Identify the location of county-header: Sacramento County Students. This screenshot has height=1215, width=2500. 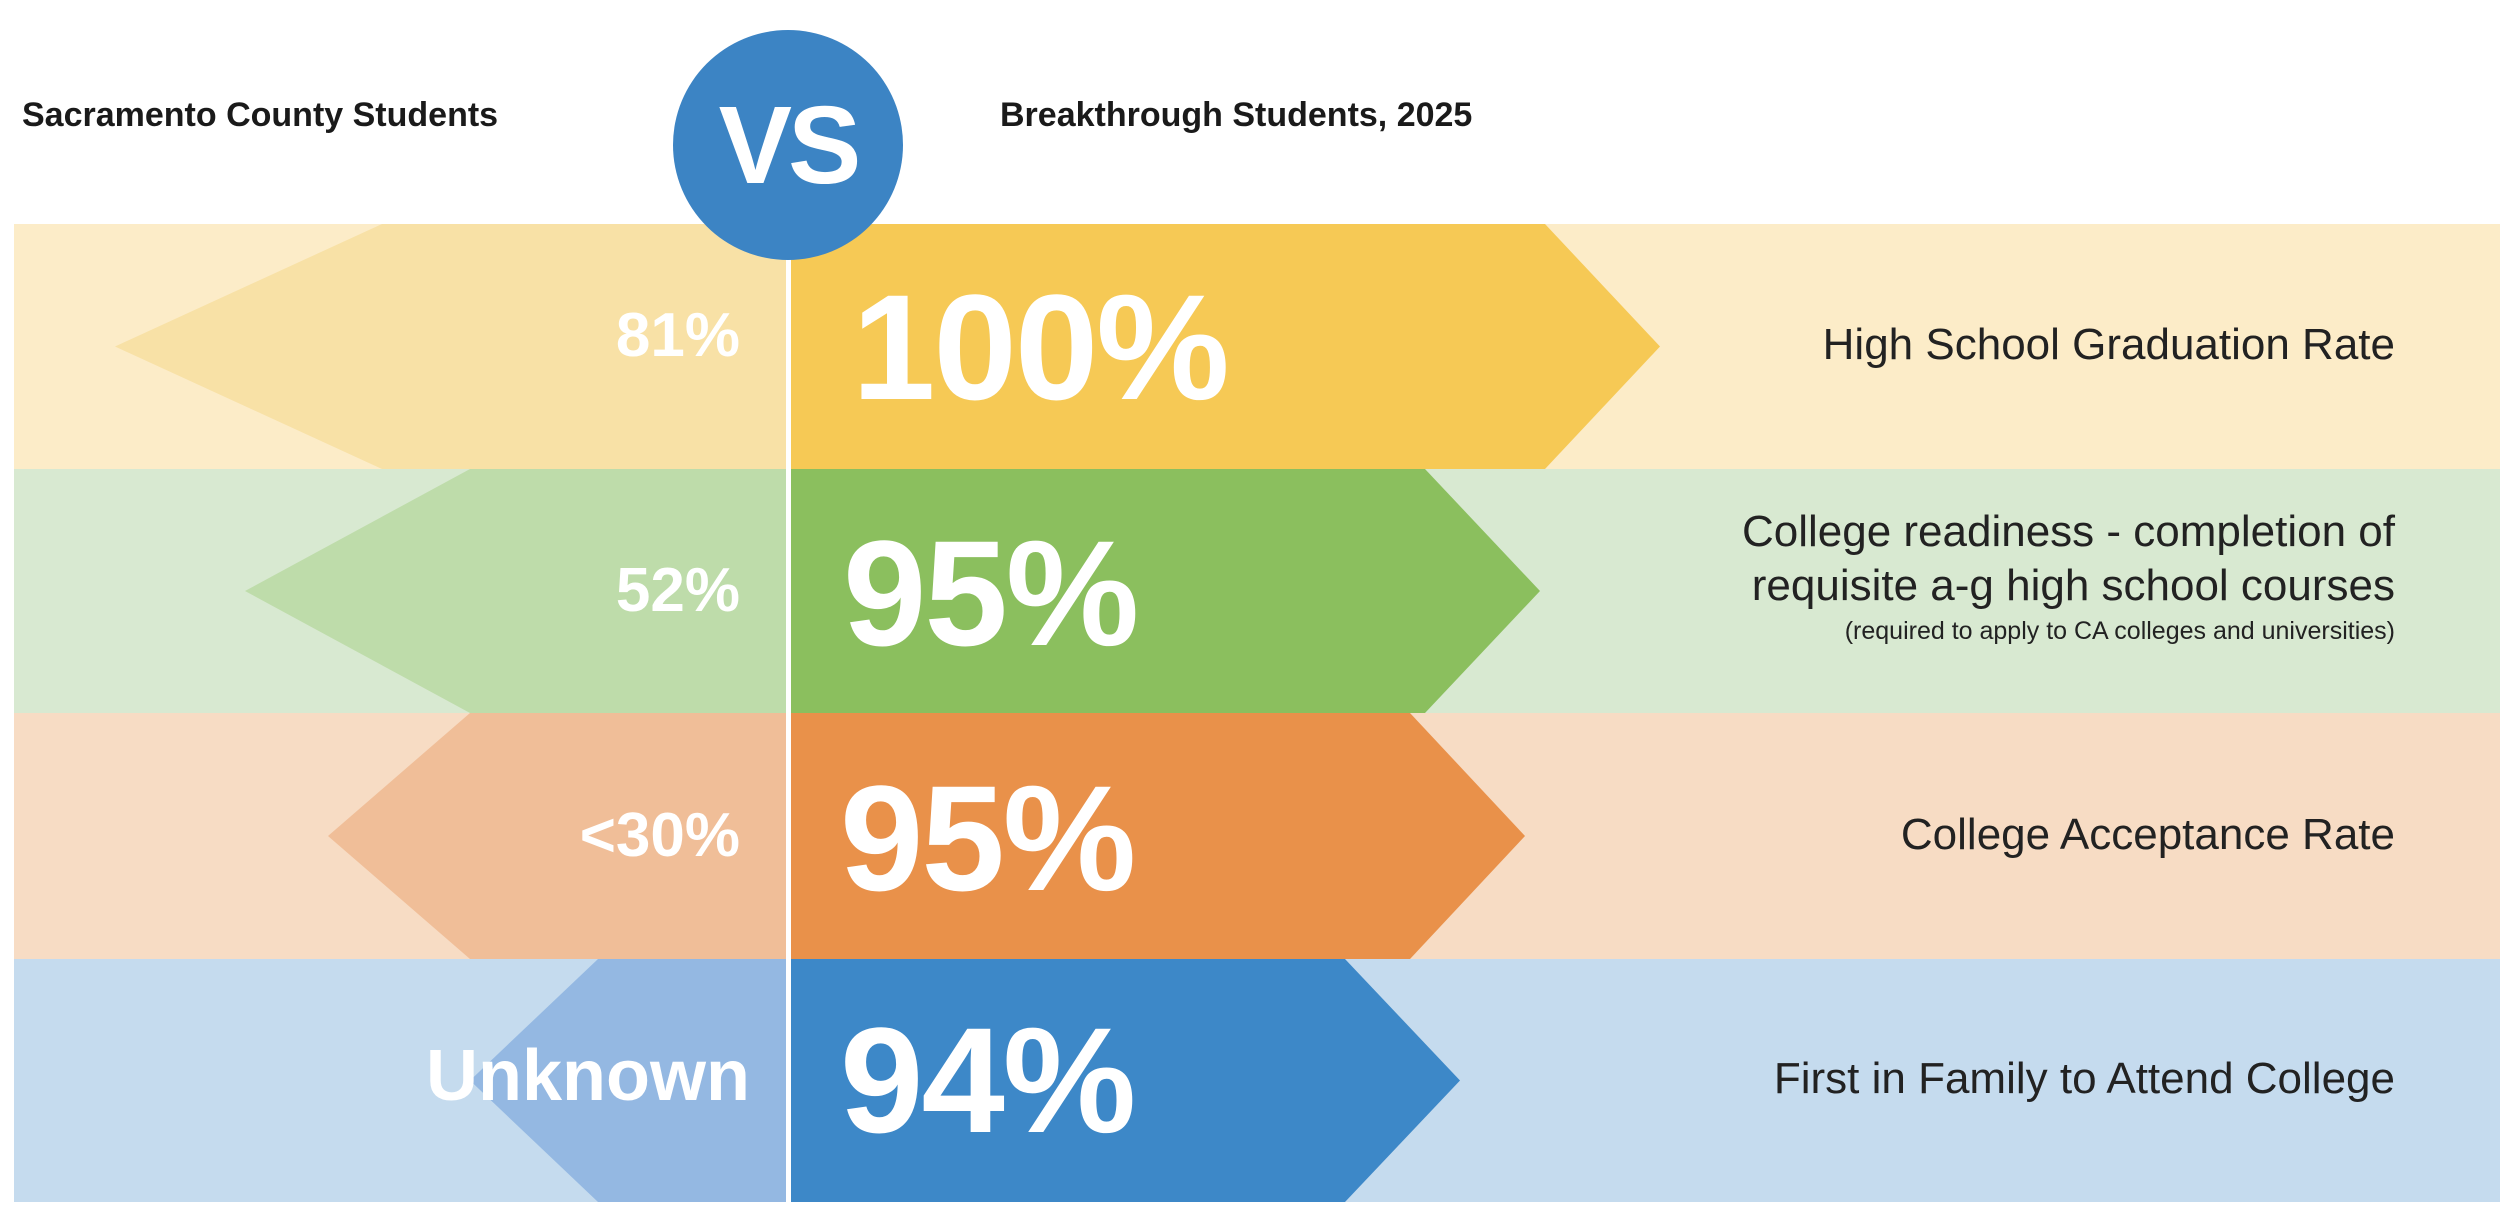
(260, 115).